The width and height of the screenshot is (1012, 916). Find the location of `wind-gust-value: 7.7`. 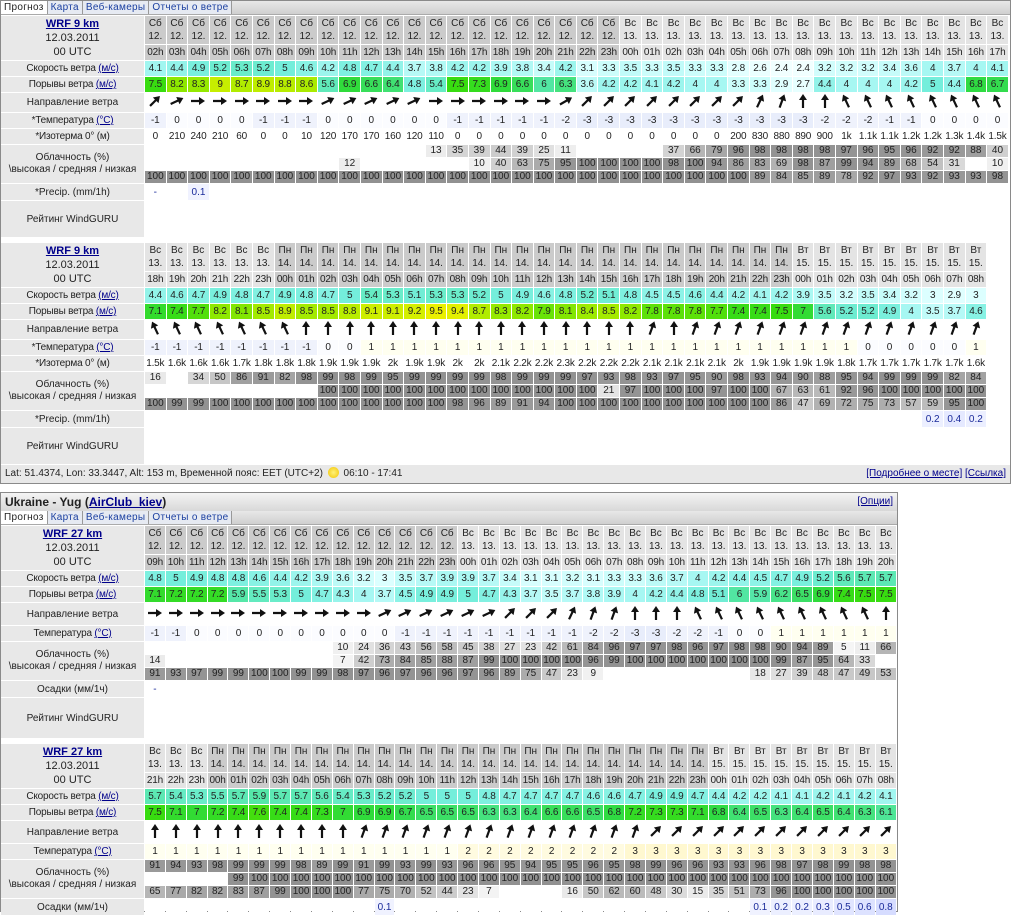

wind-gust-value: 7.7 is located at coordinates (717, 311).